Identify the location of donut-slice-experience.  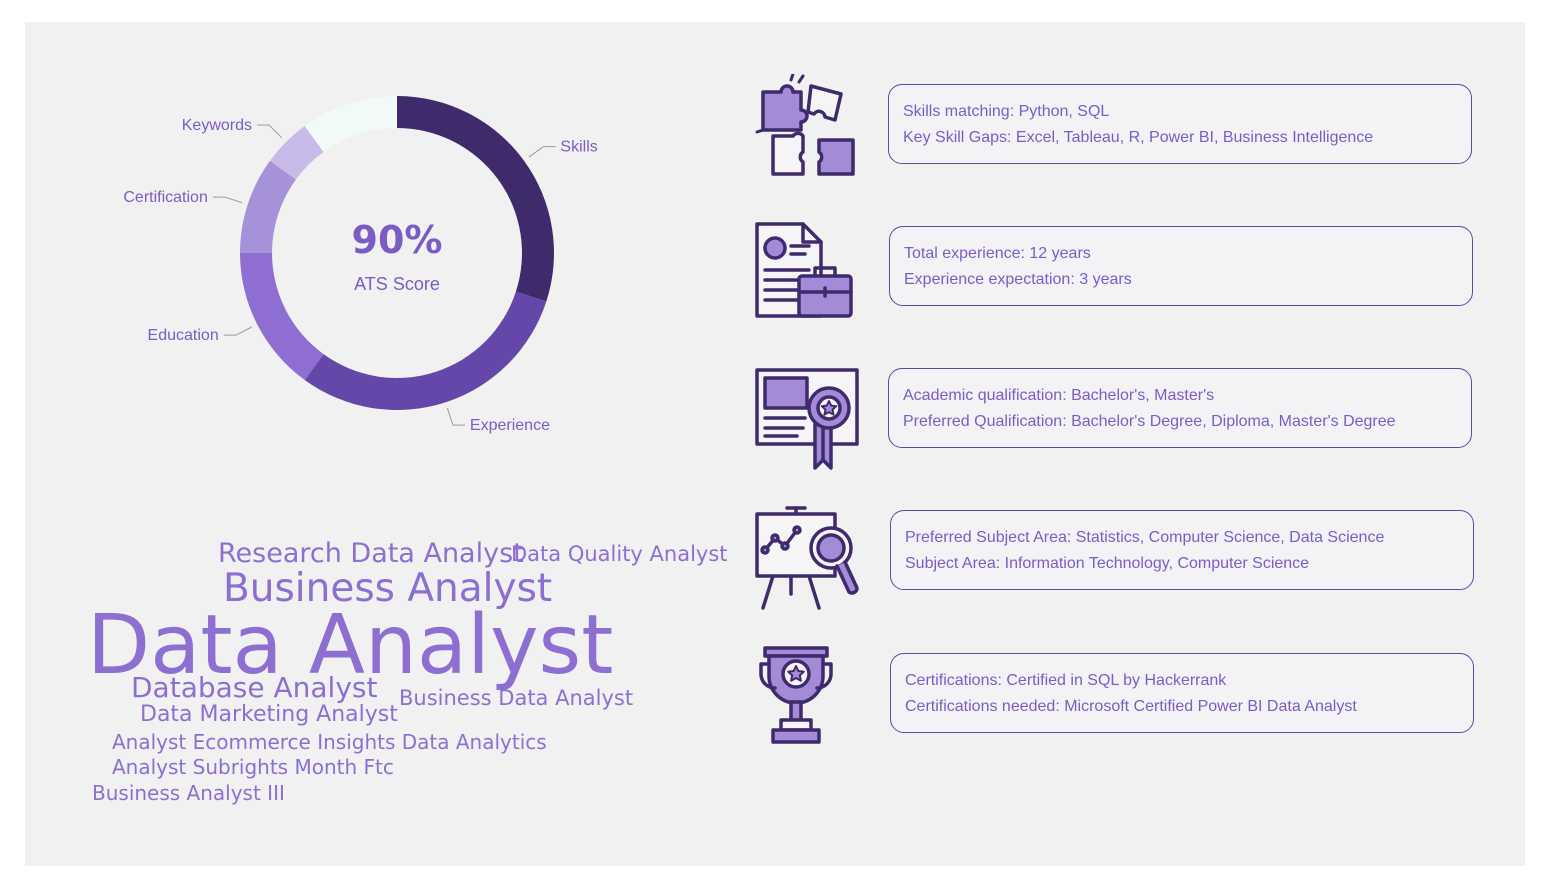
(425, 350).